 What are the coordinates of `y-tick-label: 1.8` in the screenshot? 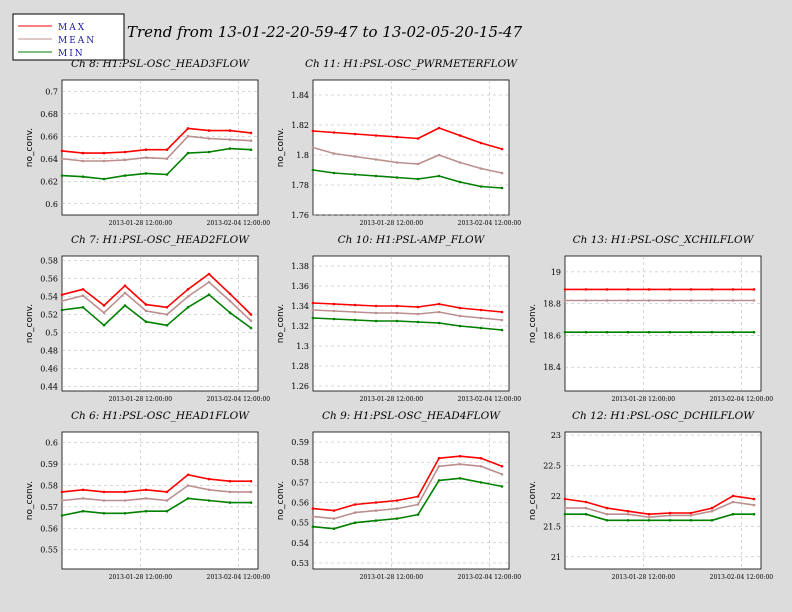 It's located at (302, 155).